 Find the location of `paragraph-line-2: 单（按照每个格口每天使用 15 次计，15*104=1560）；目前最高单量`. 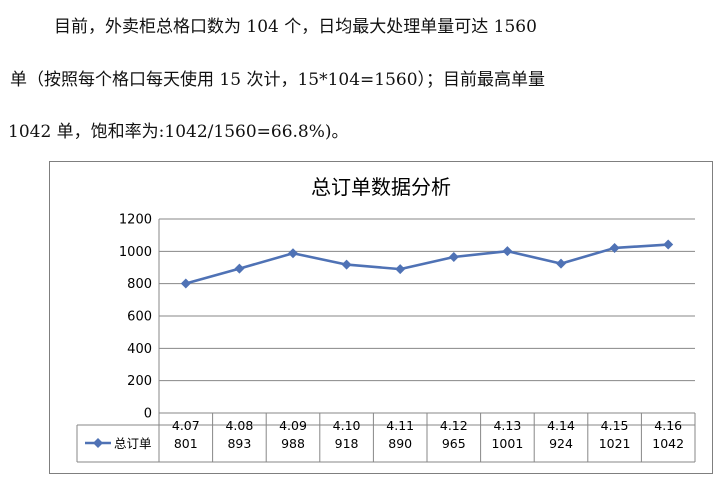

paragraph-line-2: 单（按照每个格口每天使用 15 次计，15*104=1560）；目前最高单量 is located at coordinates (278, 80).